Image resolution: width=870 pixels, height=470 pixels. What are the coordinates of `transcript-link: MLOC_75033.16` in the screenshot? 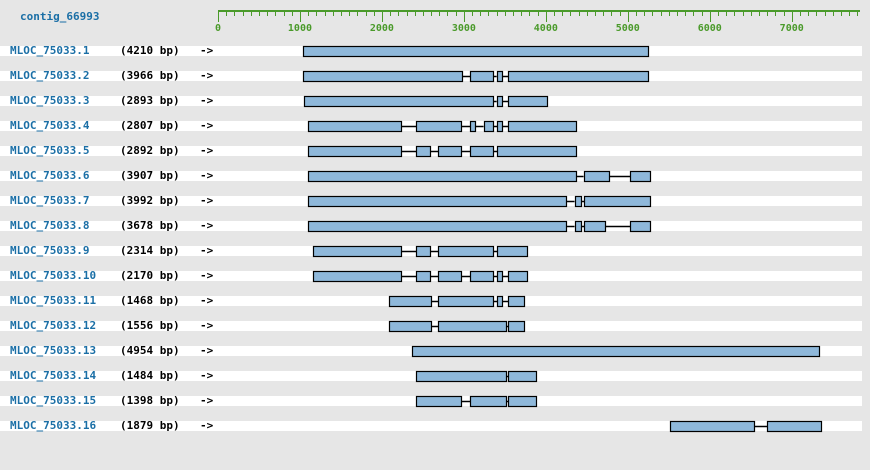 It's located at (53, 425).